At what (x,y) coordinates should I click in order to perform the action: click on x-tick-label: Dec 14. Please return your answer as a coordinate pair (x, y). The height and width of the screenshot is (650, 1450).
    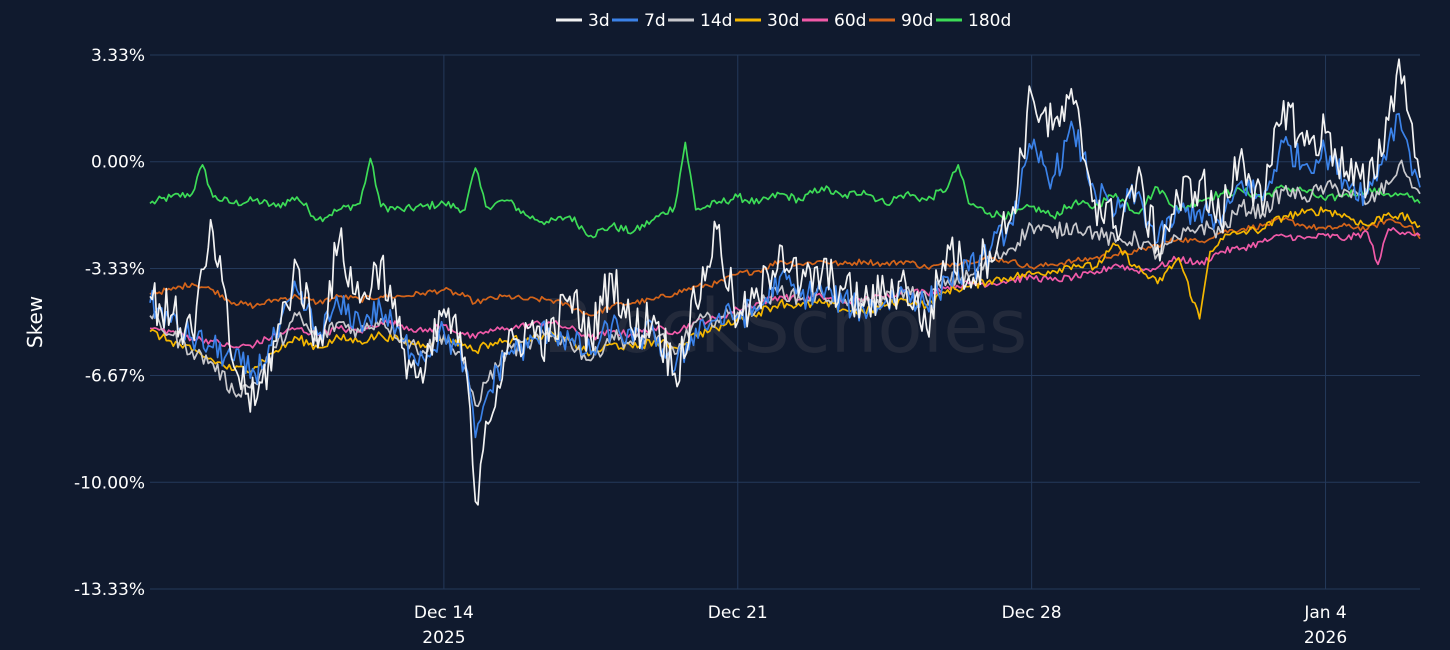
    Looking at the image, I should click on (444, 613).